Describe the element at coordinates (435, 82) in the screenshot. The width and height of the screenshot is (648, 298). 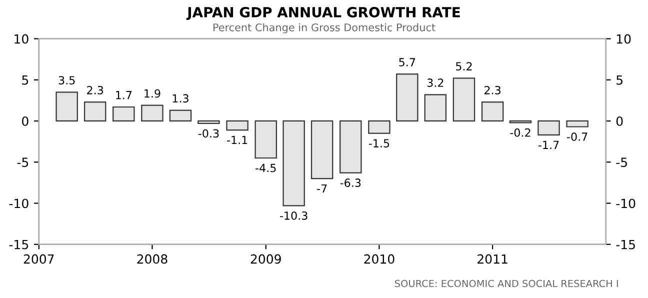
I see `data-label: 3.2` at that location.